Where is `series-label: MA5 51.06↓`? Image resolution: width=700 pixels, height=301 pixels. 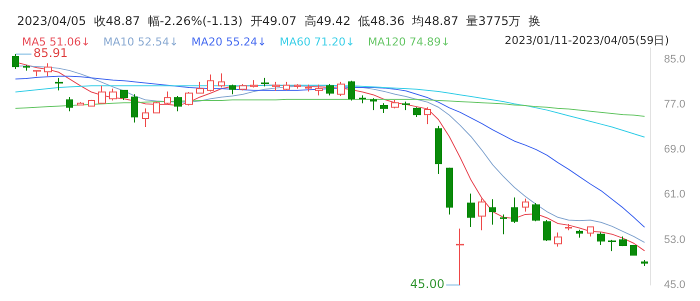
series-label: MA5 51.06↓ is located at coordinates (56, 42).